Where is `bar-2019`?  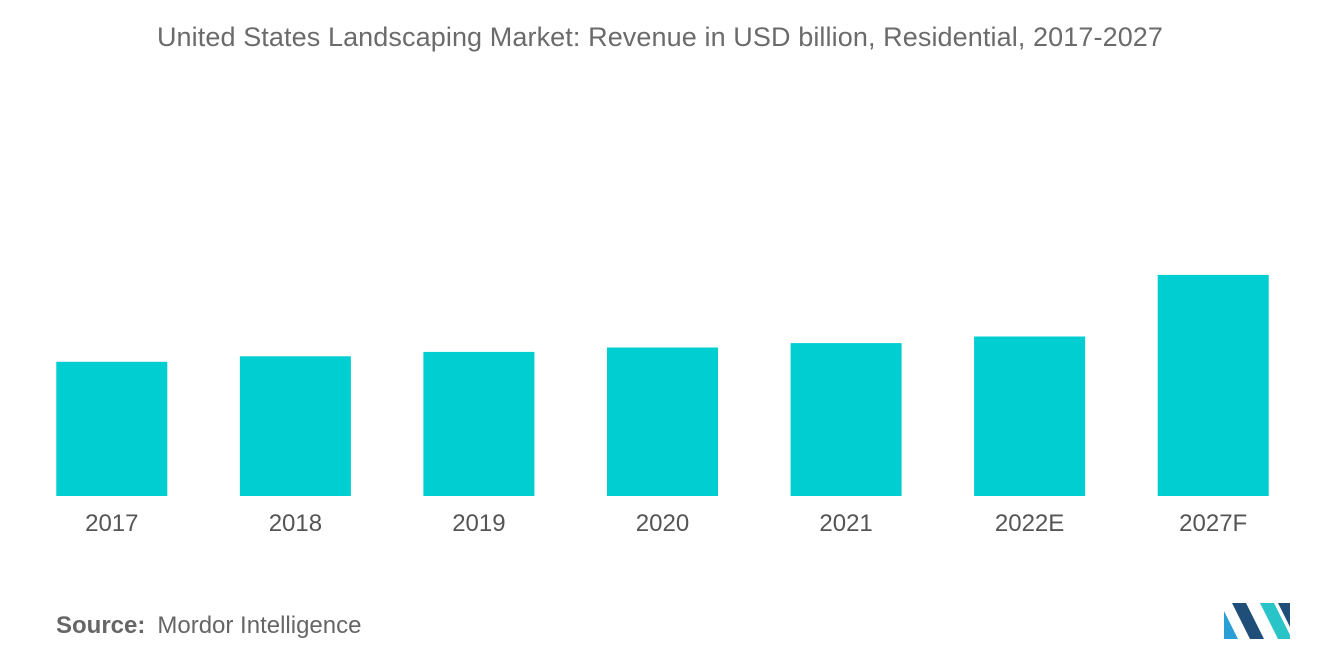
bar-2019 is located at coordinates (479, 423).